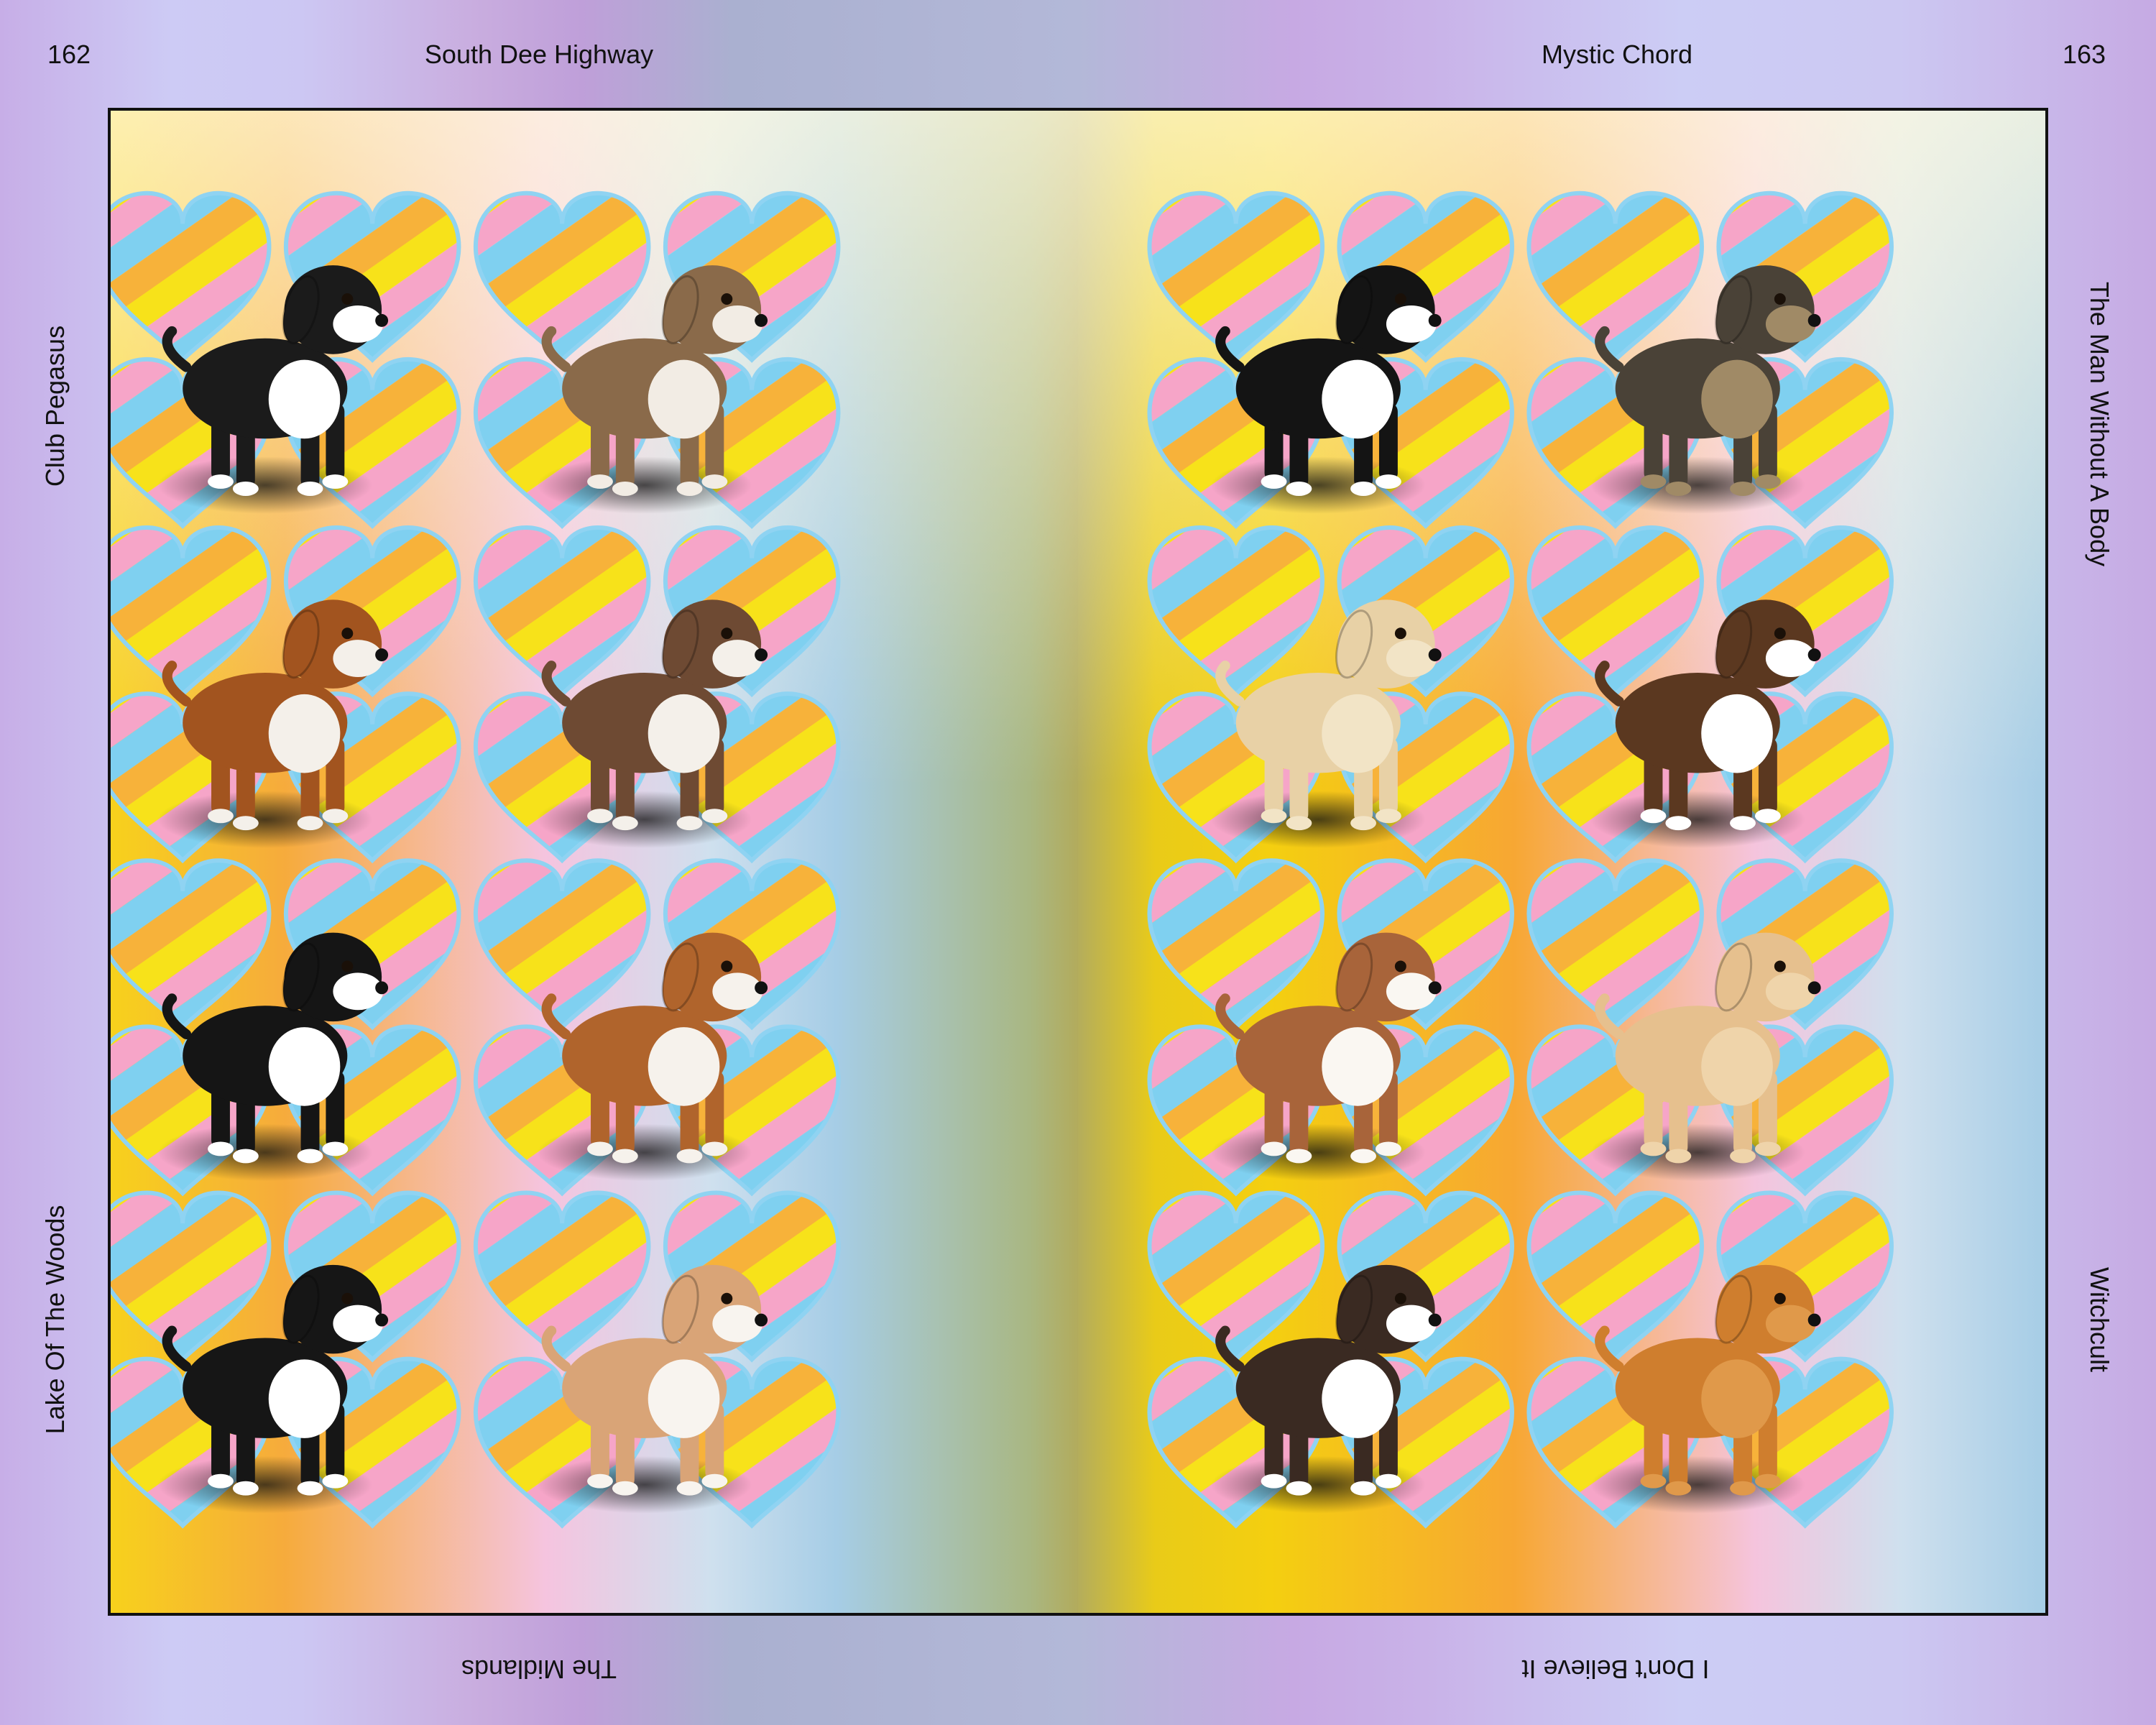  What do you see at coordinates (69, 54) in the screenshot?
I see `page-number-left: 162` at bounding box center [69, 54].